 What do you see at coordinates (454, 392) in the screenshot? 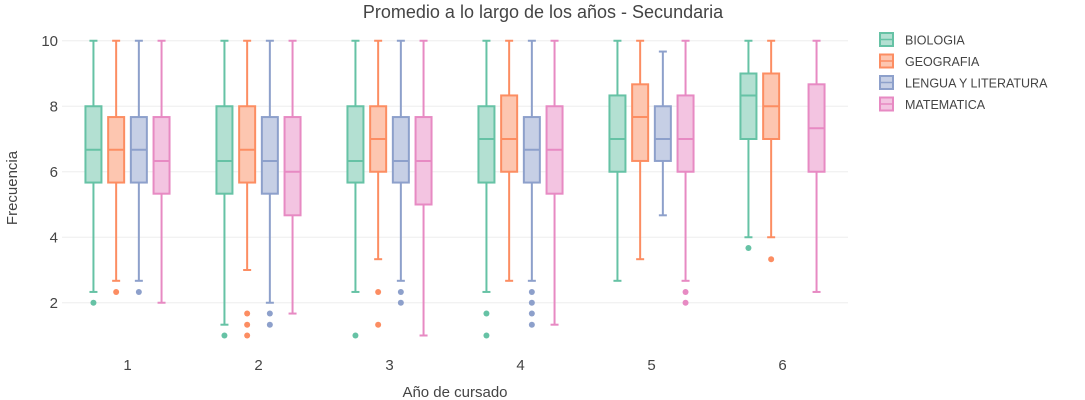
I see `x-axis-title: Año de cursado` at bounding box center [454, 392].